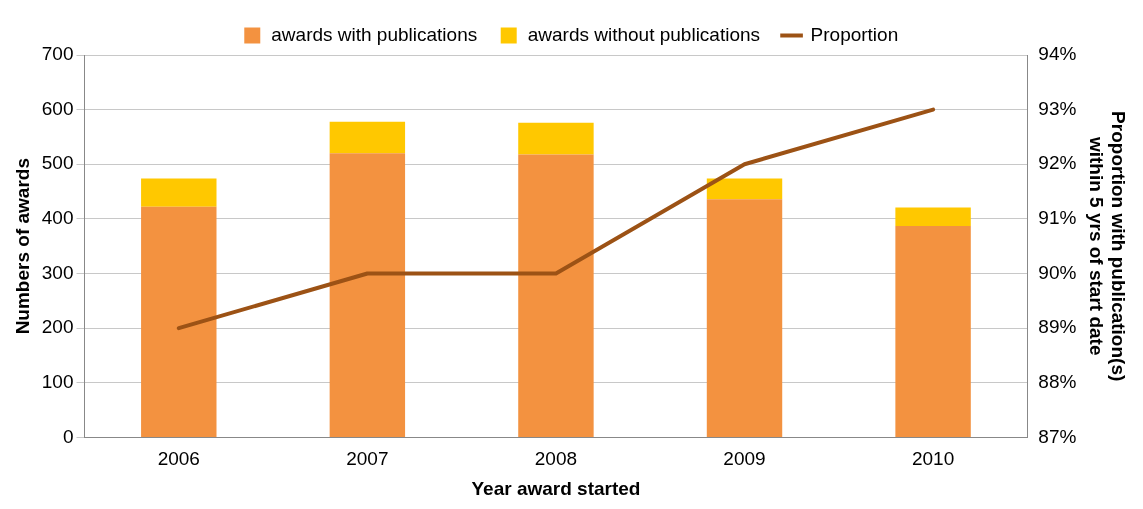 The image size is (1143, 509). What do you see at coordinates (22, 246) in the screenshot?
I see `y-axis-title: Numbers of awards` at bounding box center [22, 246].